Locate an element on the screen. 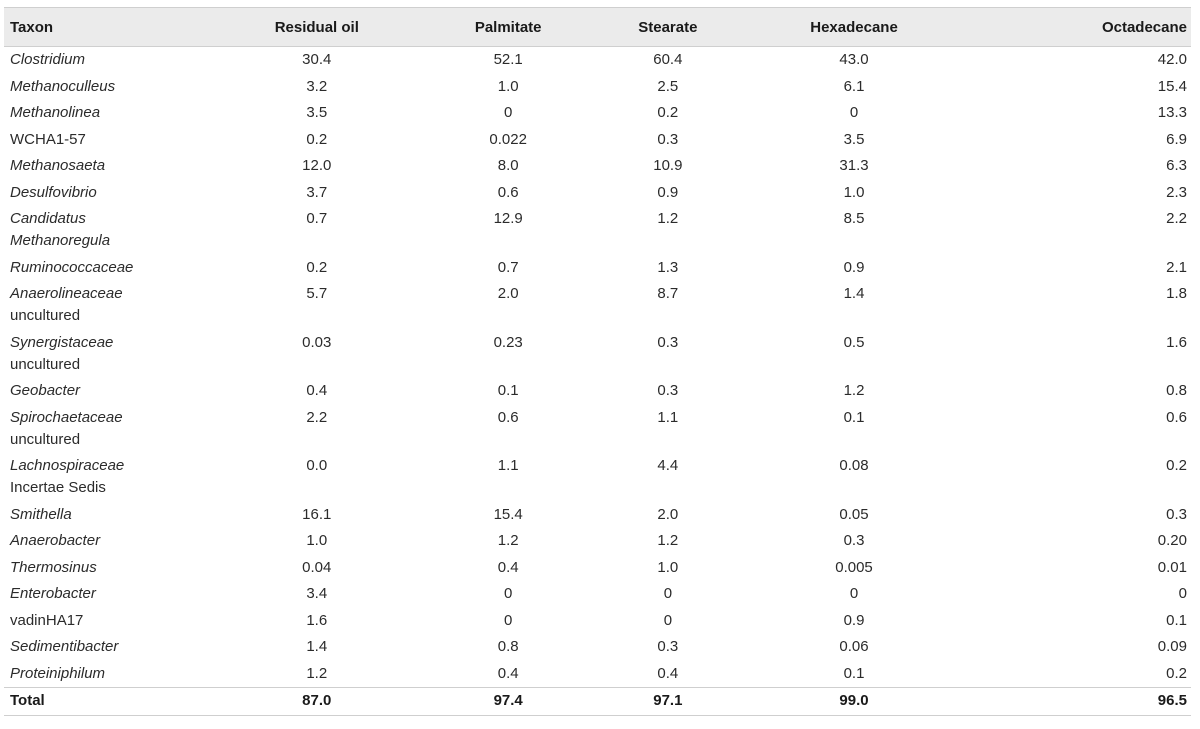 The width and height of the screenshot is (1200, 729). taxon-cell: Spirochaetaceae uncultured is located at coordinates (107, 429).